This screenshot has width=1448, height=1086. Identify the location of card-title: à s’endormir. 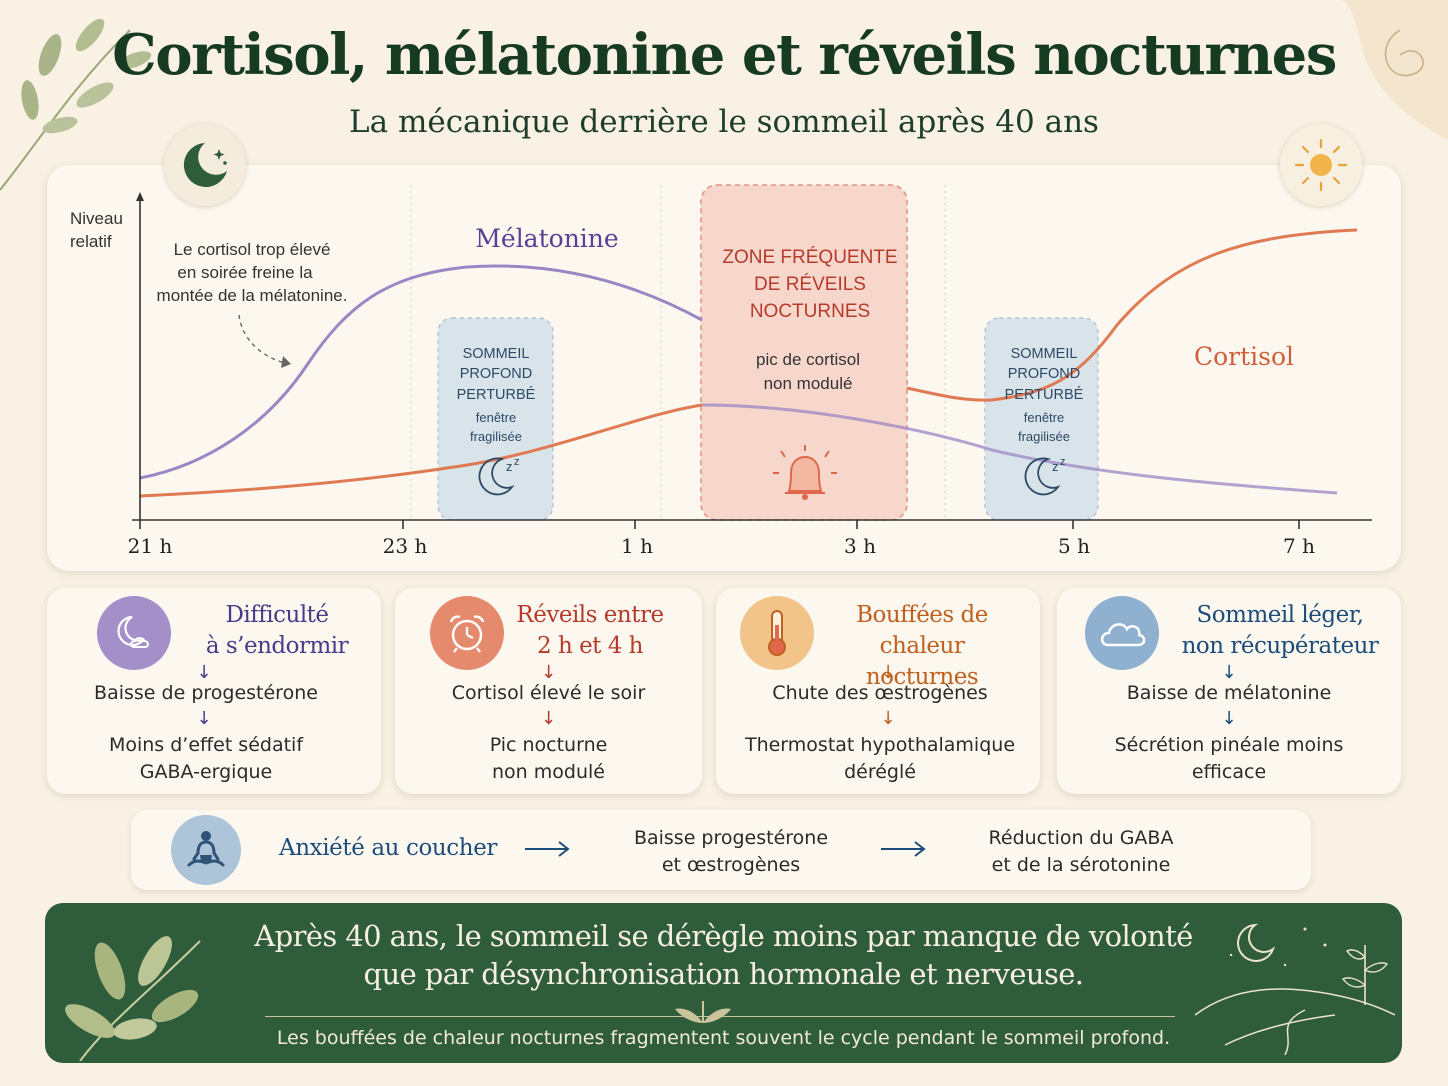
(277, 646).